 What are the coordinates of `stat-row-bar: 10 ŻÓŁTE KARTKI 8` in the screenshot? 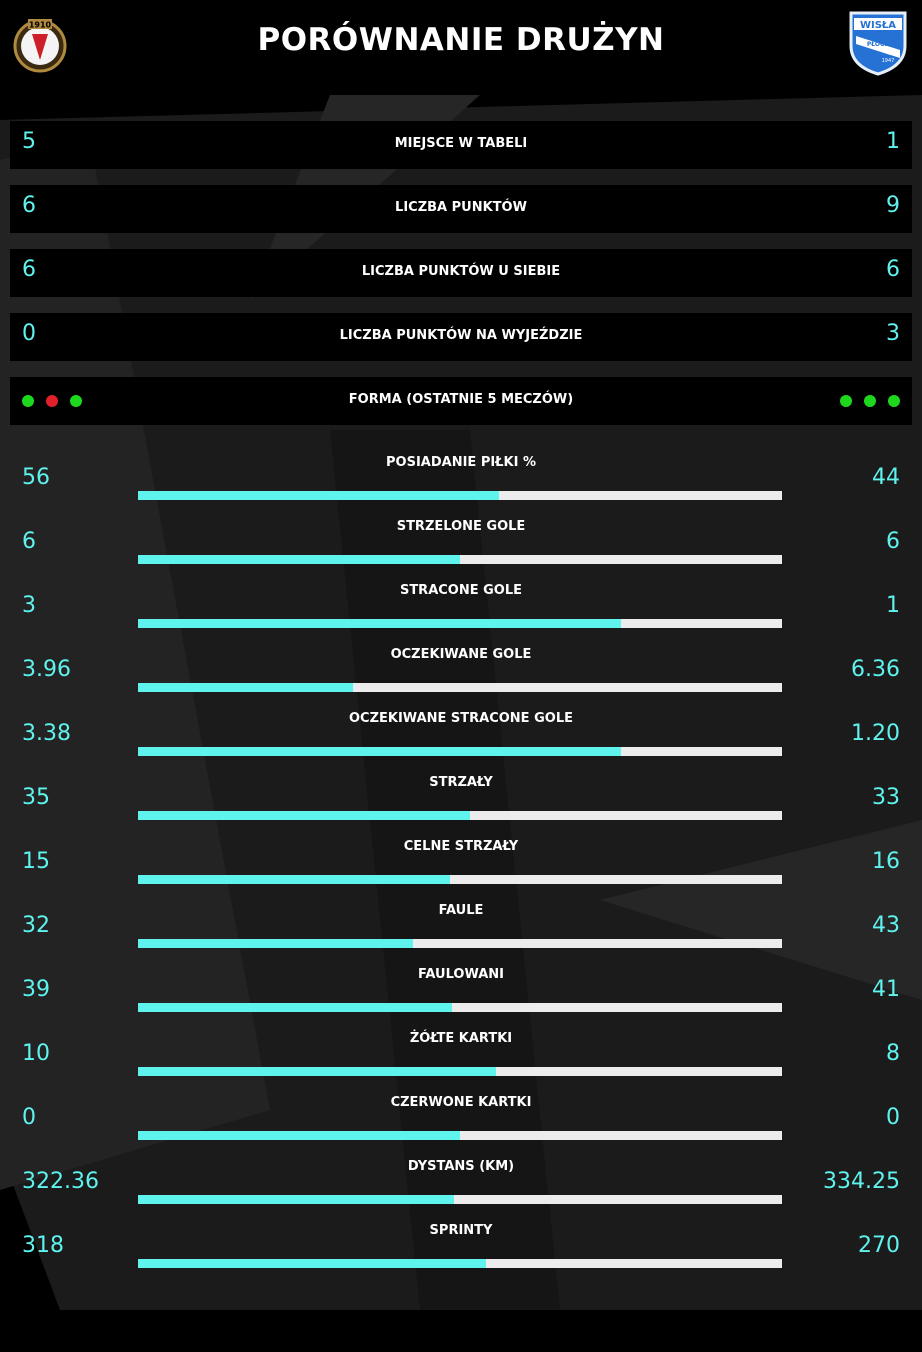 It's located at (461, 1049).